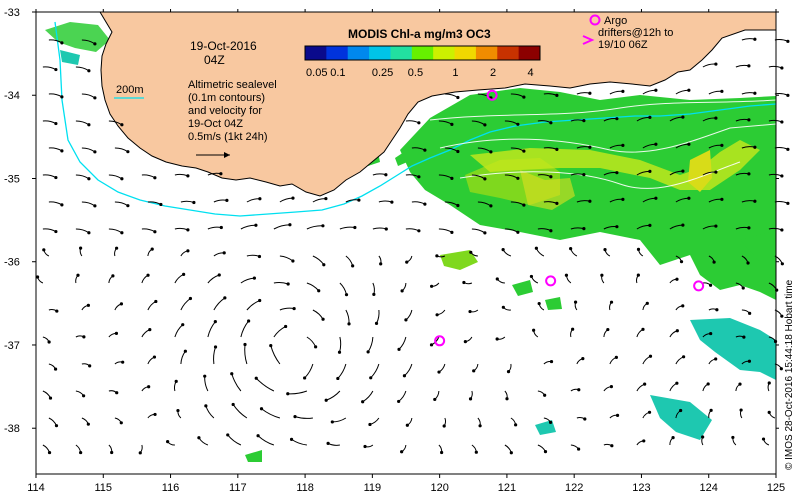 The width and height of the screenshot is (800, 500). What do you see at coordinates (789, 374) in the screenshot?
I see `credit-text: © IMOS 28-Oct-2016 15:44:18 Hobart time` at bounding box center [789, 374].